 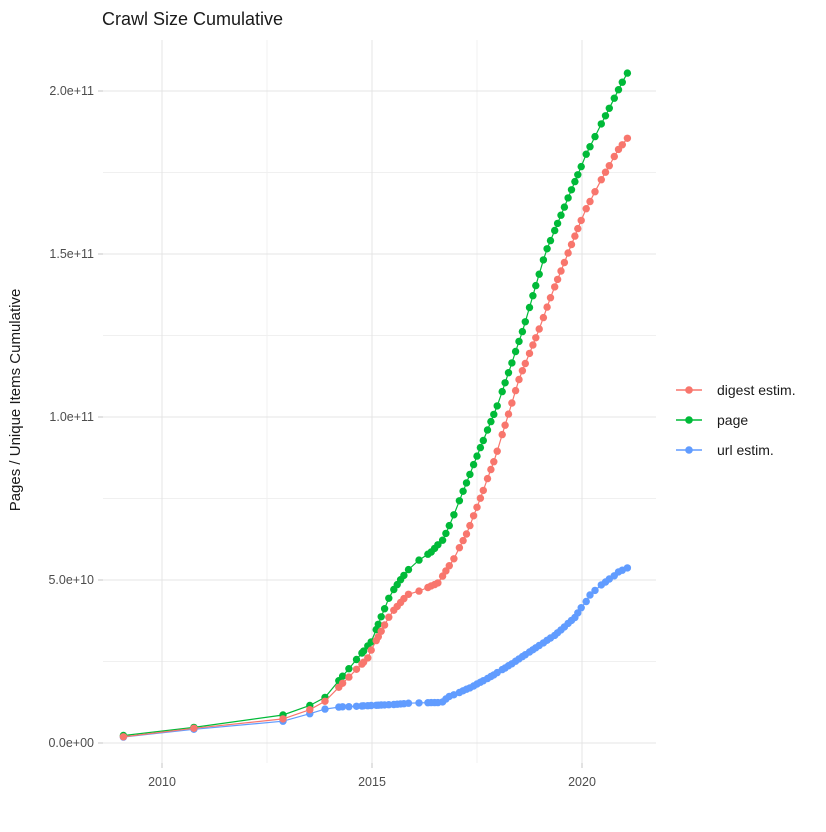 I want to click on legend-item-page: page, so click(x=712, y=420).